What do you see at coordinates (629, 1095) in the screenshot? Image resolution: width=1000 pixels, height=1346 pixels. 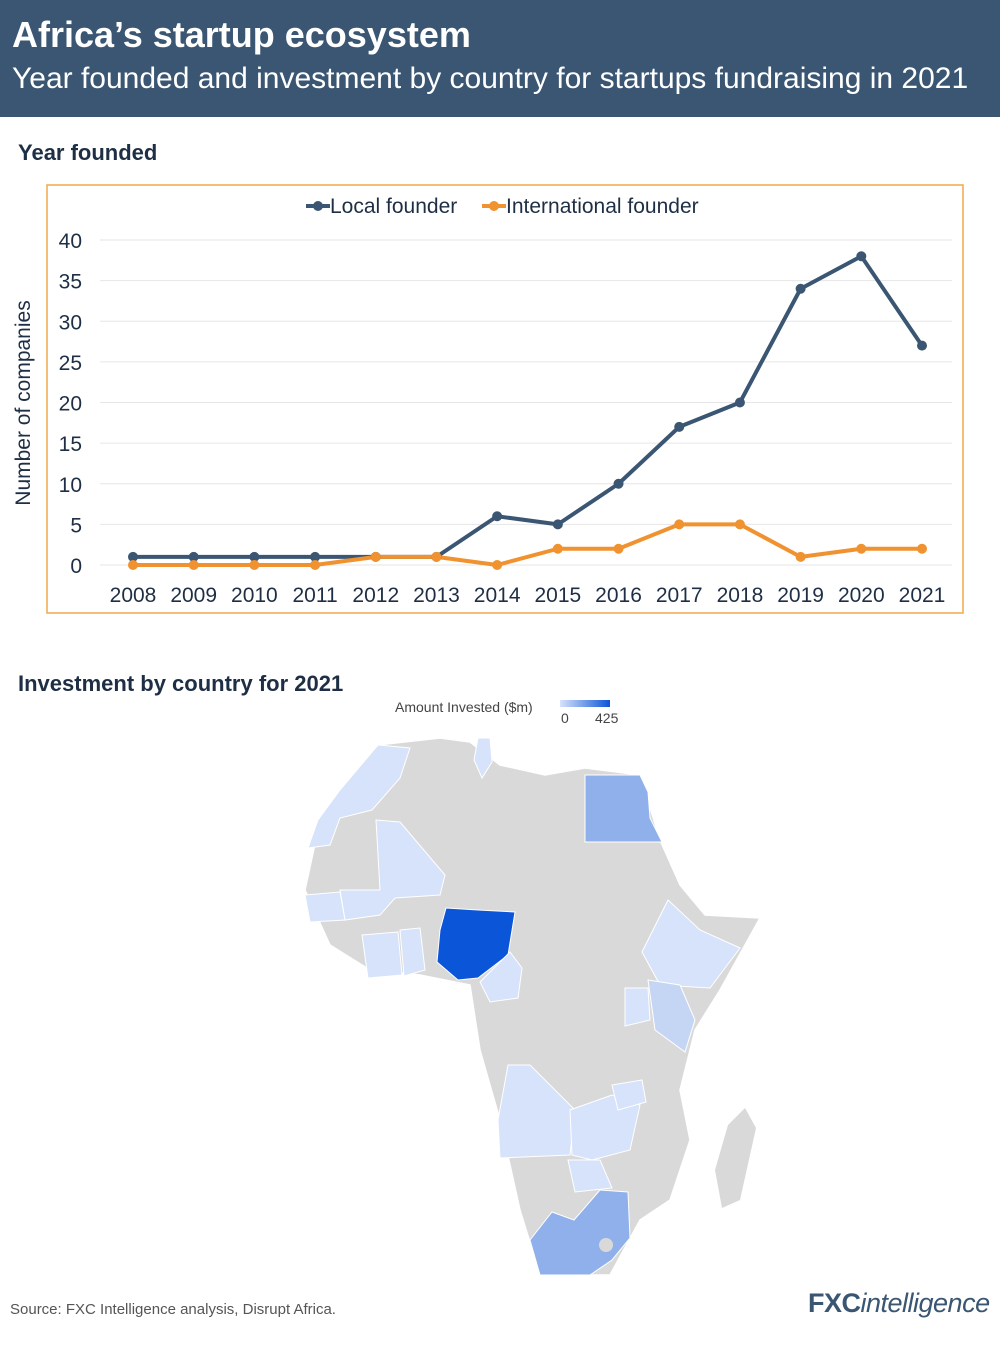 I see `country-malawi` at bounding box center [629, 1095].